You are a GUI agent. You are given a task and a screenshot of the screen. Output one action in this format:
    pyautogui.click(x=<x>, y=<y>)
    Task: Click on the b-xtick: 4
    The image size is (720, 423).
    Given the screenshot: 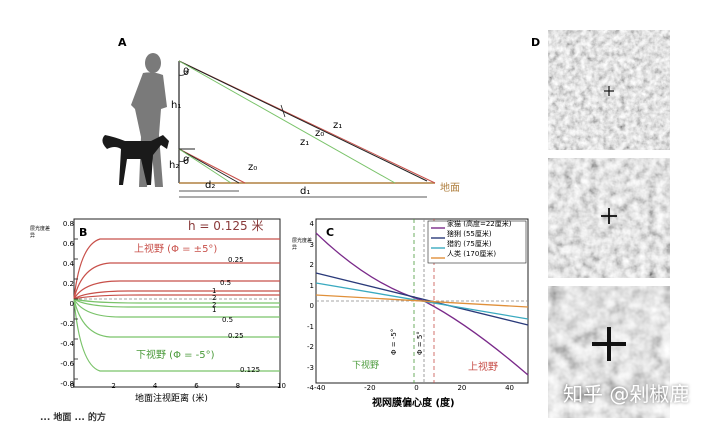 What is the action you would take?
    pyautogui.click(x=155, y=386)
    